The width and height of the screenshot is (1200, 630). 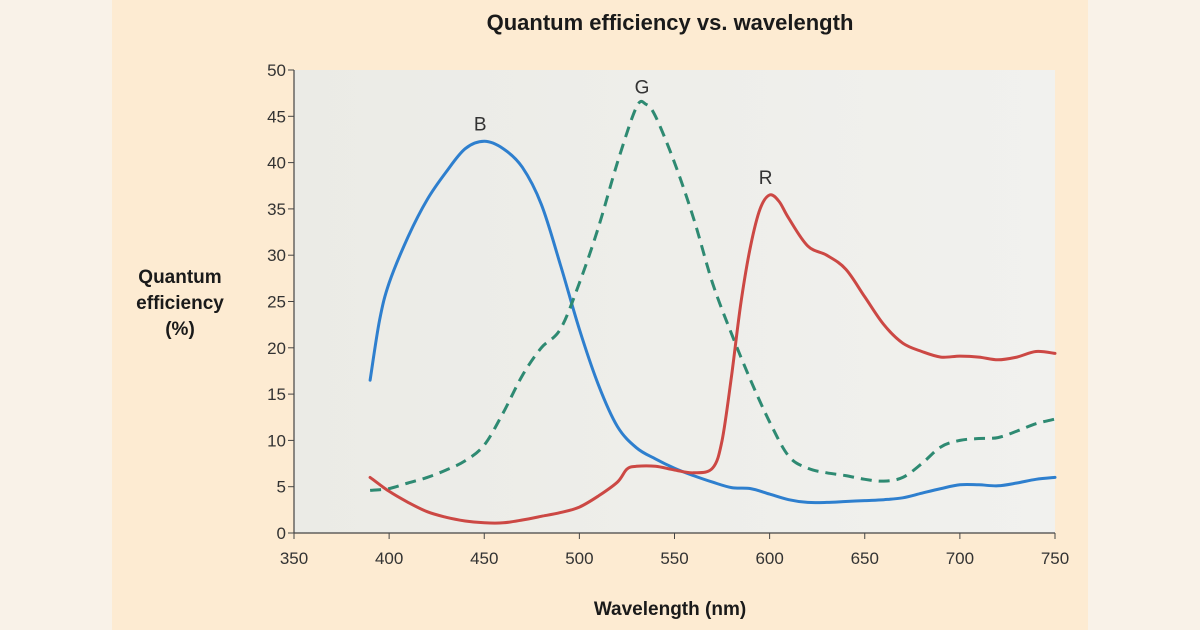 What do you see at coordinates (276, 394) in the screenshot?
I see `y-tick-label: 15` at bounding box center [276, 394].